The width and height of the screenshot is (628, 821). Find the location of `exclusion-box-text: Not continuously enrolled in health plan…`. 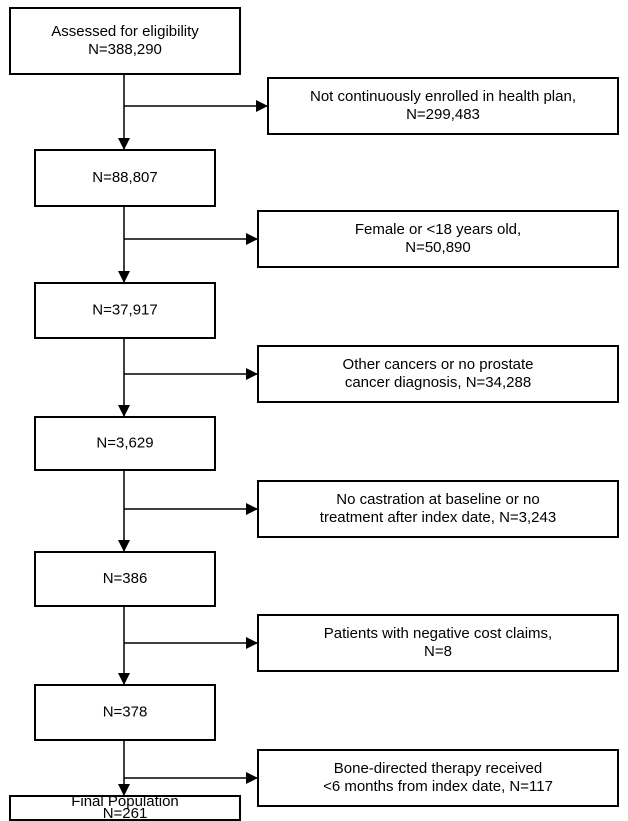

exclusion-box-text: Not continuously enrolled in health plan… is located at coordinates (443, 96).